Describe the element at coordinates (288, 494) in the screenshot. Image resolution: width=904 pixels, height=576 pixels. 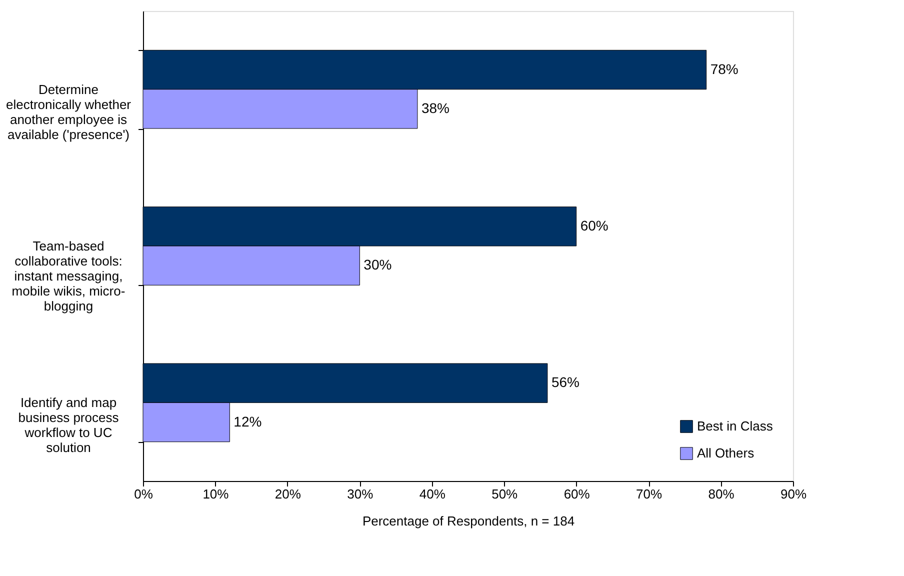
I see `x-tick-label: 20%` at that location.